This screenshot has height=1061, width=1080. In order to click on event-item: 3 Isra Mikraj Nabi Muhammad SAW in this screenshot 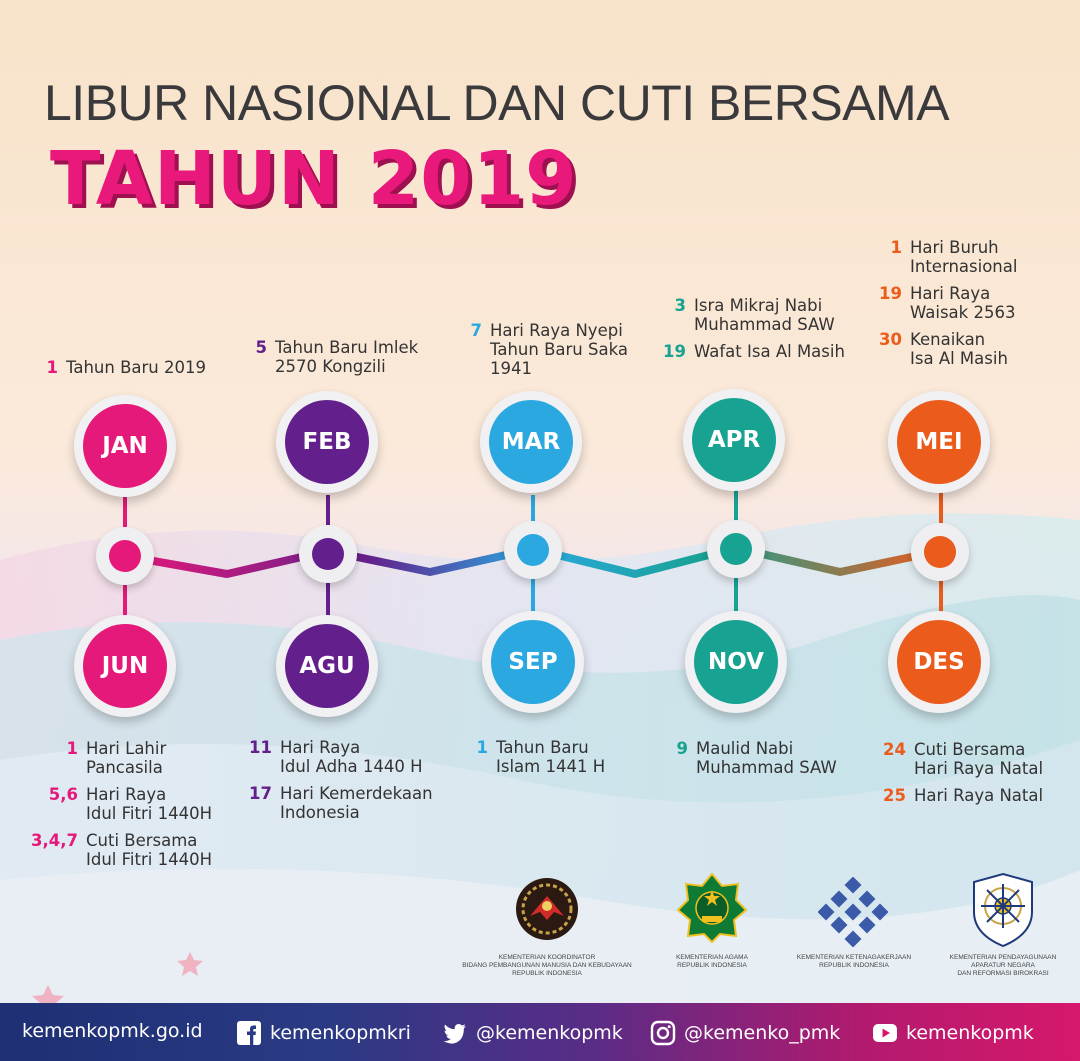, I will do `click(753, 315)`.